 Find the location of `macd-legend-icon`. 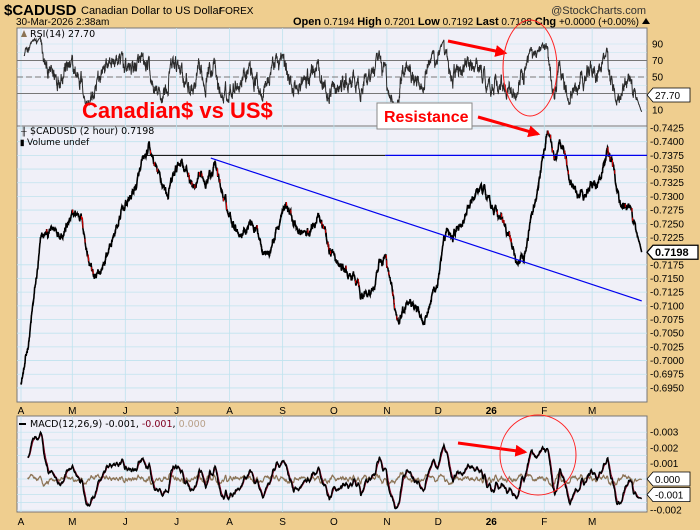

macd-legend-icon is located at coordinates (22, 424).